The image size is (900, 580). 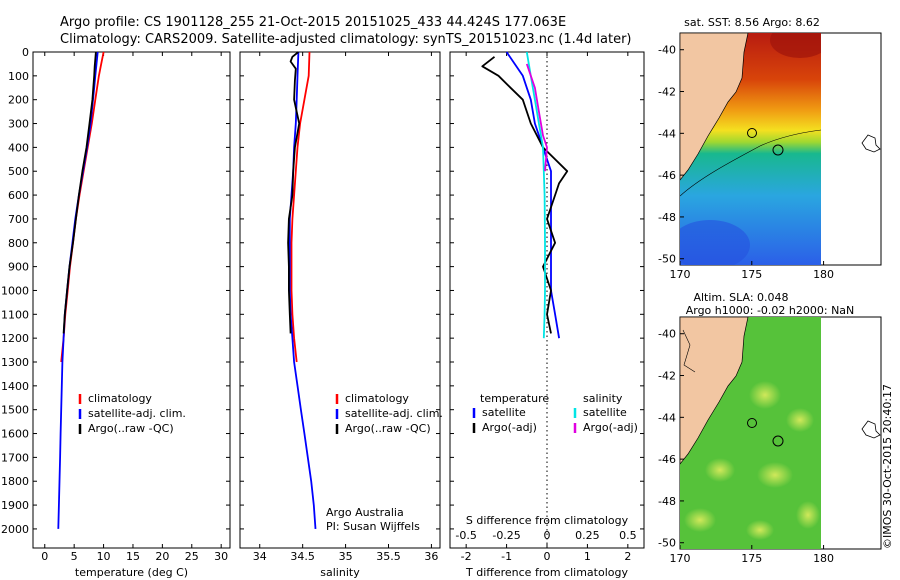 What do you see at coordinates (260, 556) in the screenshot?
I see `salinity-x-tick-label: 34` at bounding box center [260, 556].